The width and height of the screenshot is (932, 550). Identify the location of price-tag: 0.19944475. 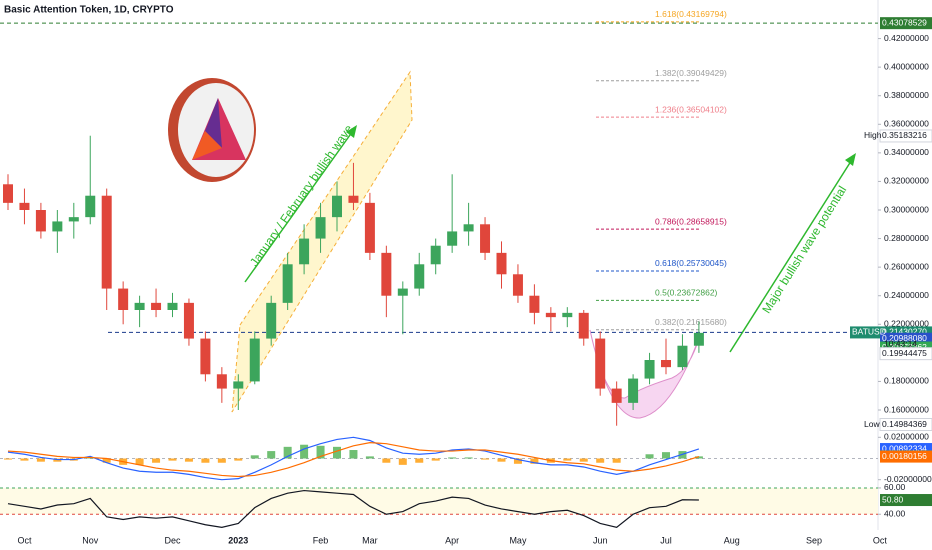
(904, 353).